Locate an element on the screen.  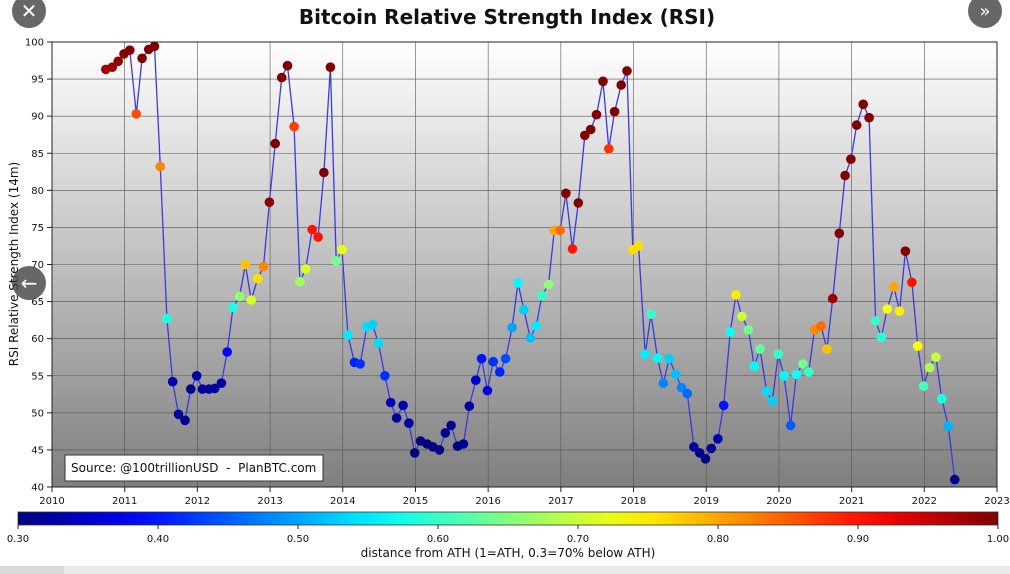
x-tick-label: 2012 is located at coordinates (197, 501).